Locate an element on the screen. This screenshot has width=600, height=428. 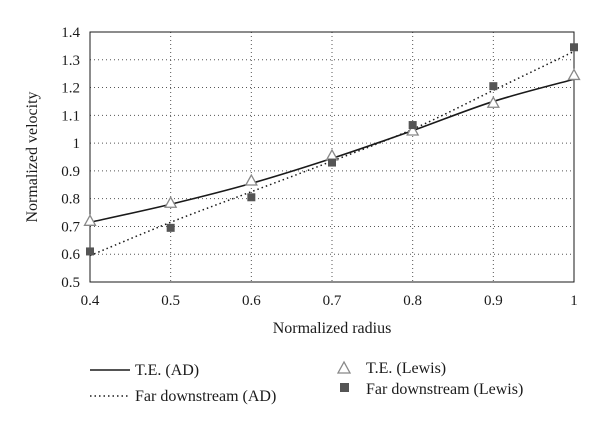
legend-label-far-downstream-ad: Far downstream (AD) is located at coordinates (205, 396).